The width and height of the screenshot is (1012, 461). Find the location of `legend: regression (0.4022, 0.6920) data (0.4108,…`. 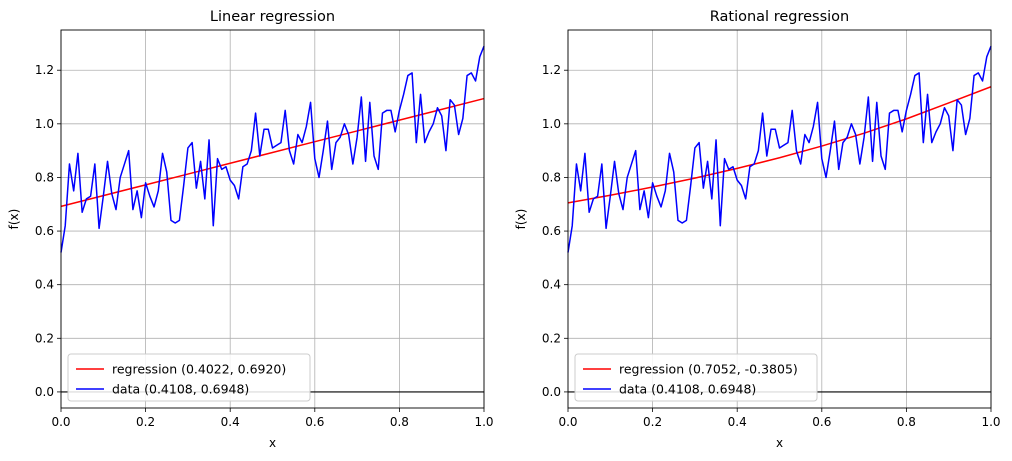

legend: regression (0.4022, 0.6920) data (0.4108,… is located at coordinates (189, 377).